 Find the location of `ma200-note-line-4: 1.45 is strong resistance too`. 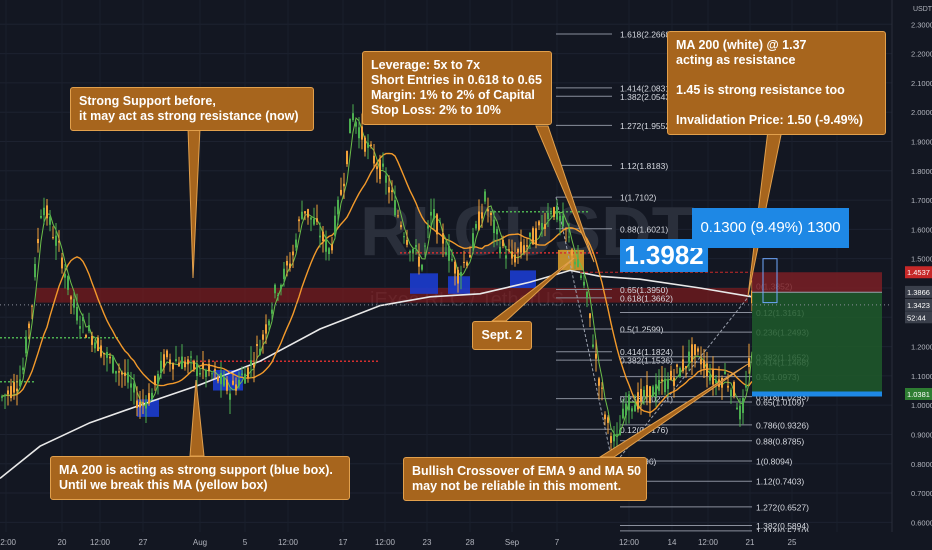

ma200-note-line-4: 1.45 is strong resistance too is located at coordinates (760, 90).